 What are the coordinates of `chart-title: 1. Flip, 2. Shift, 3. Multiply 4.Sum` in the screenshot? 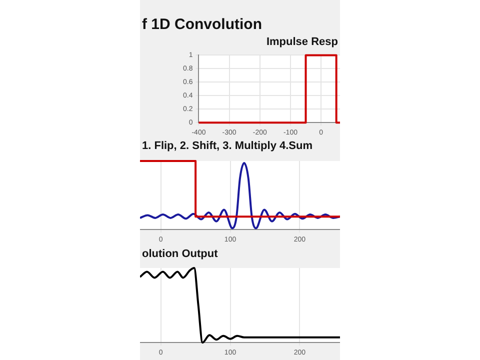 It's located at (227, 146).